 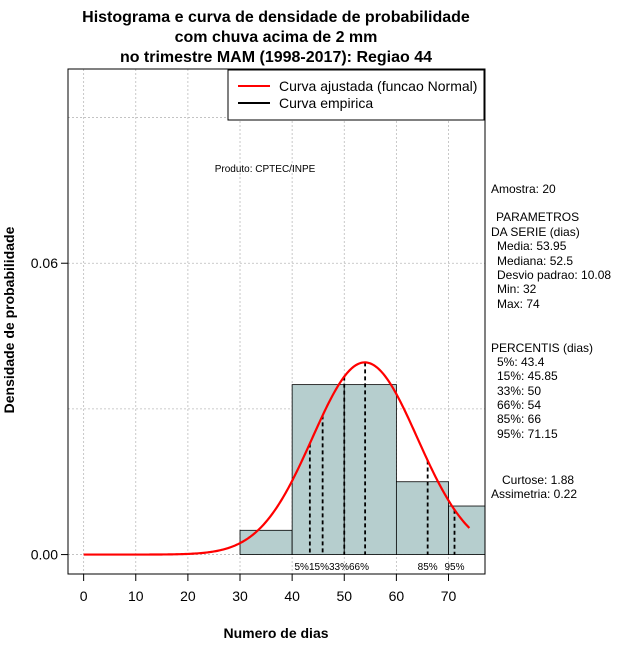 I want to click on stat-assimetria: Assimetria: 0.22, so click(x=534, y=494).